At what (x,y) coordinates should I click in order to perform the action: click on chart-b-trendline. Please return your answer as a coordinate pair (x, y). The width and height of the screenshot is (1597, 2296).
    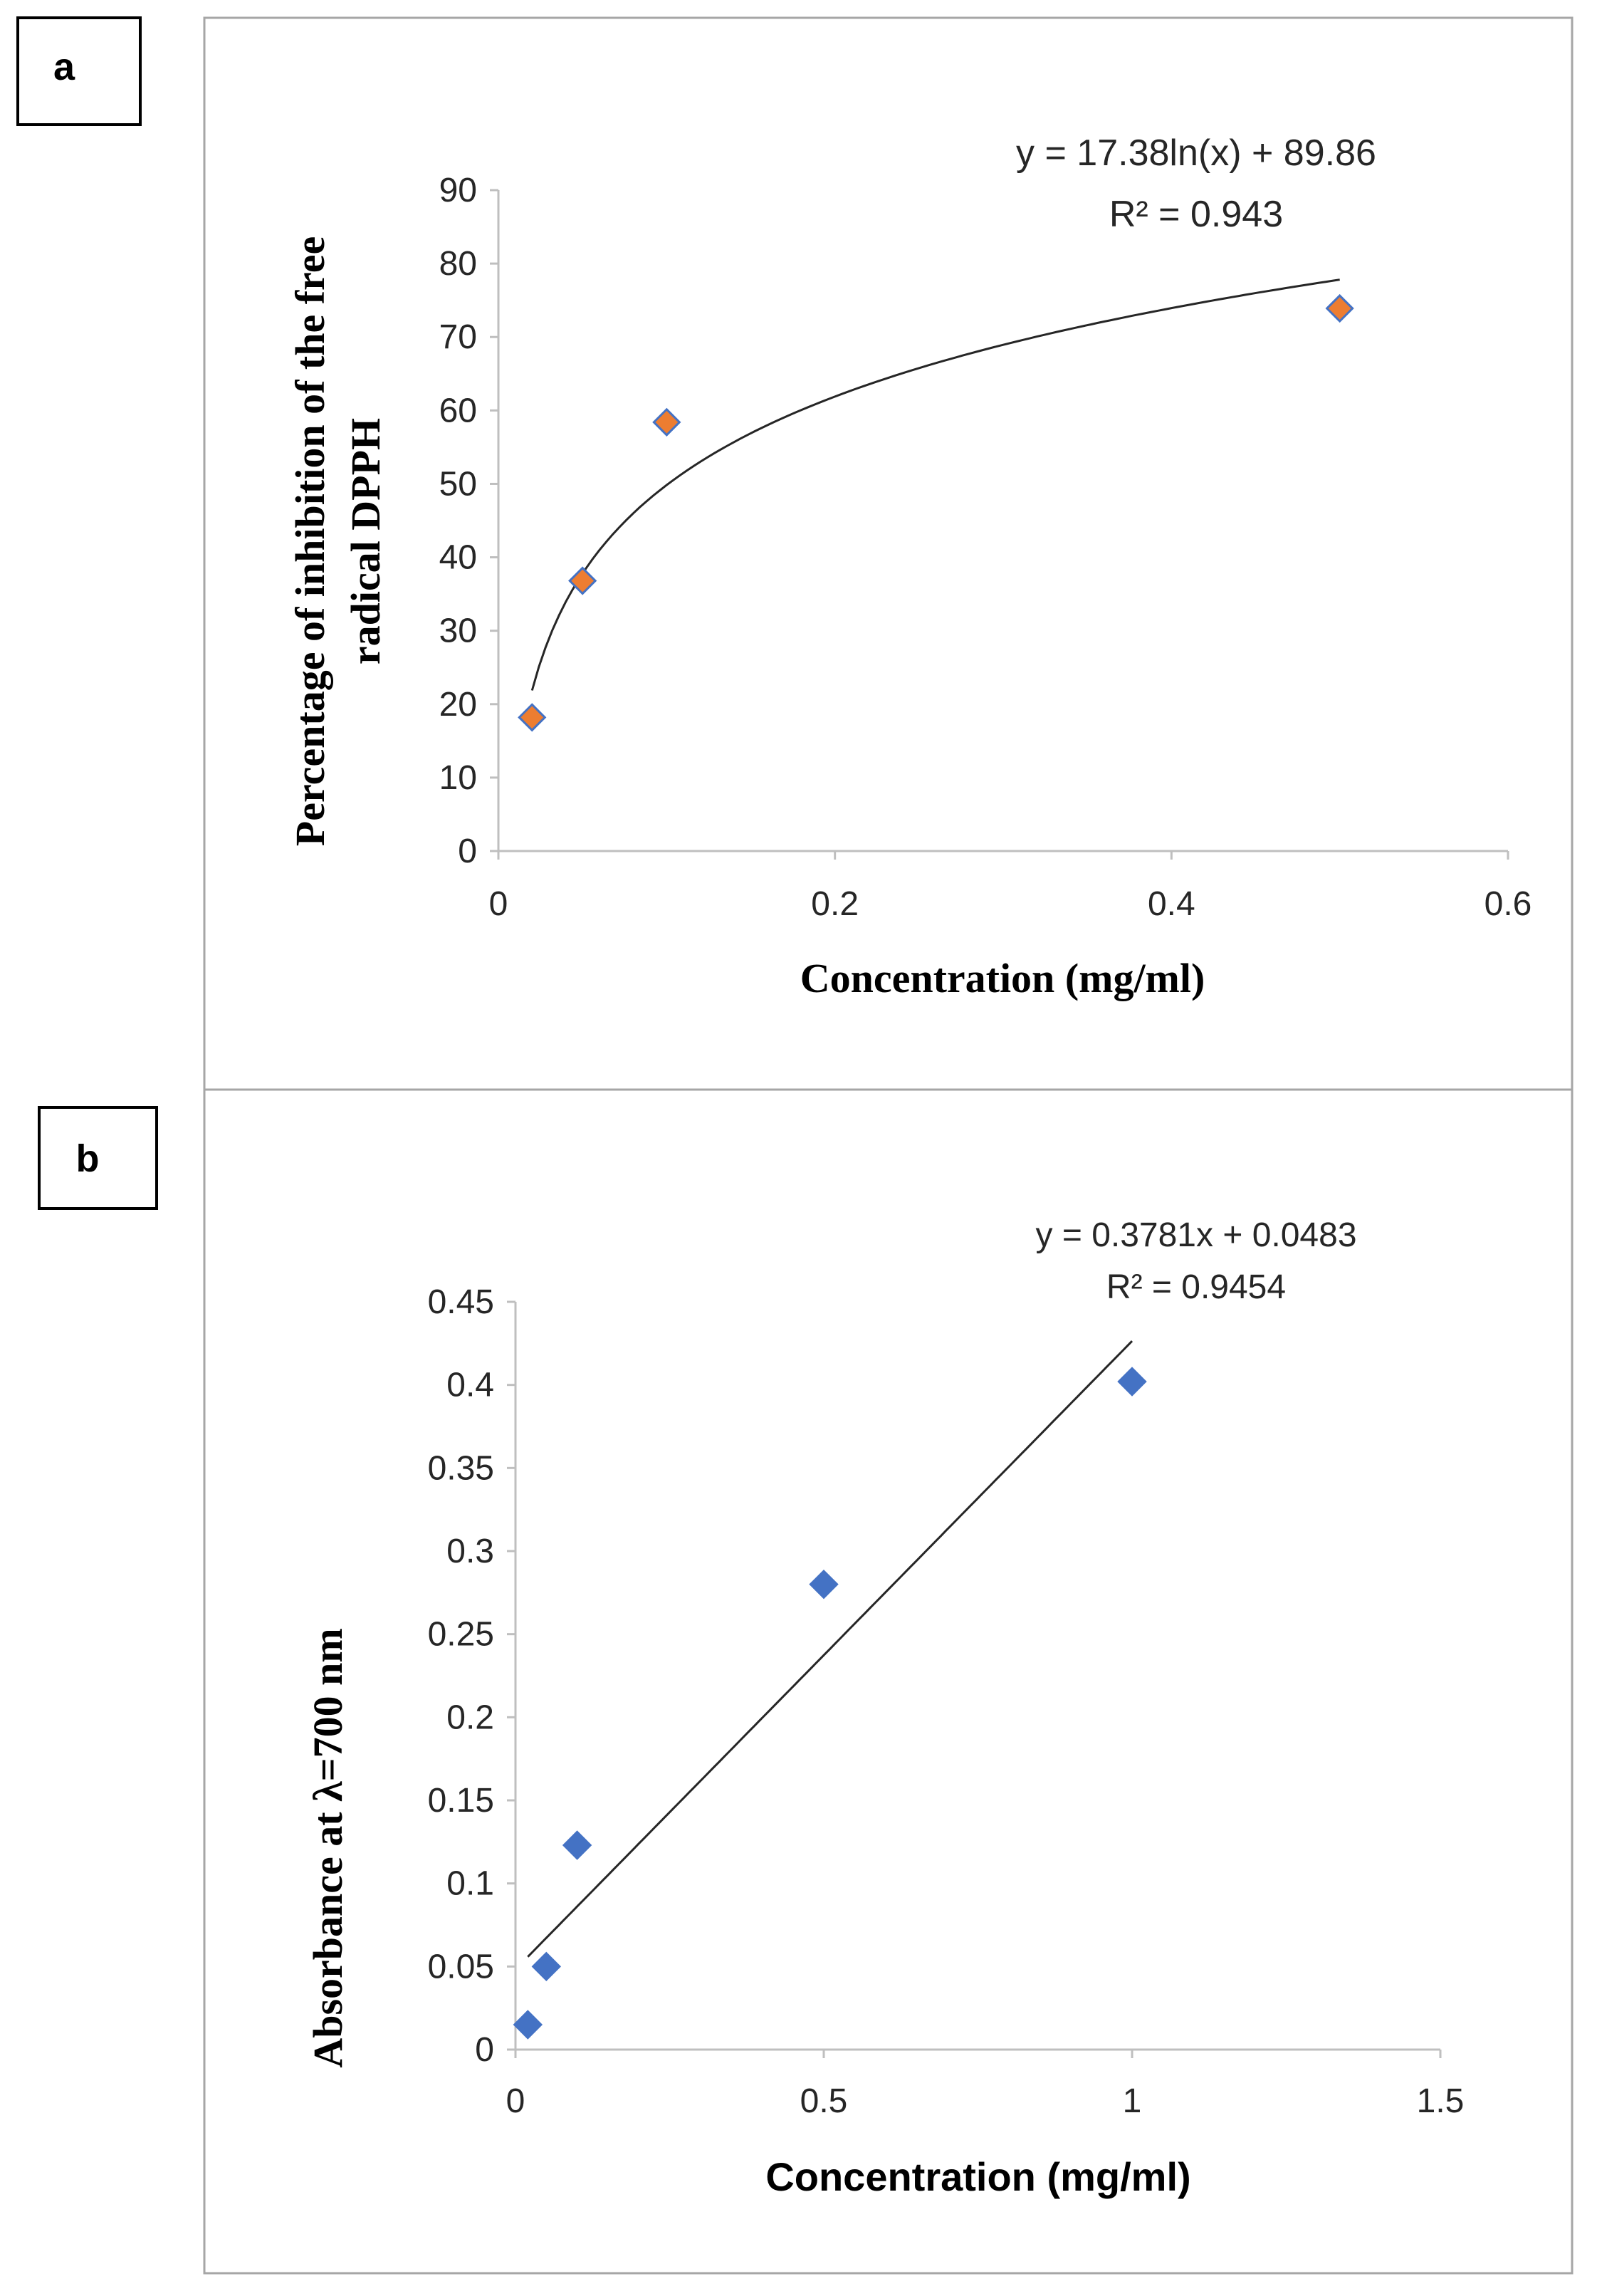
    Looking at the image, I should click on (830, 1649).